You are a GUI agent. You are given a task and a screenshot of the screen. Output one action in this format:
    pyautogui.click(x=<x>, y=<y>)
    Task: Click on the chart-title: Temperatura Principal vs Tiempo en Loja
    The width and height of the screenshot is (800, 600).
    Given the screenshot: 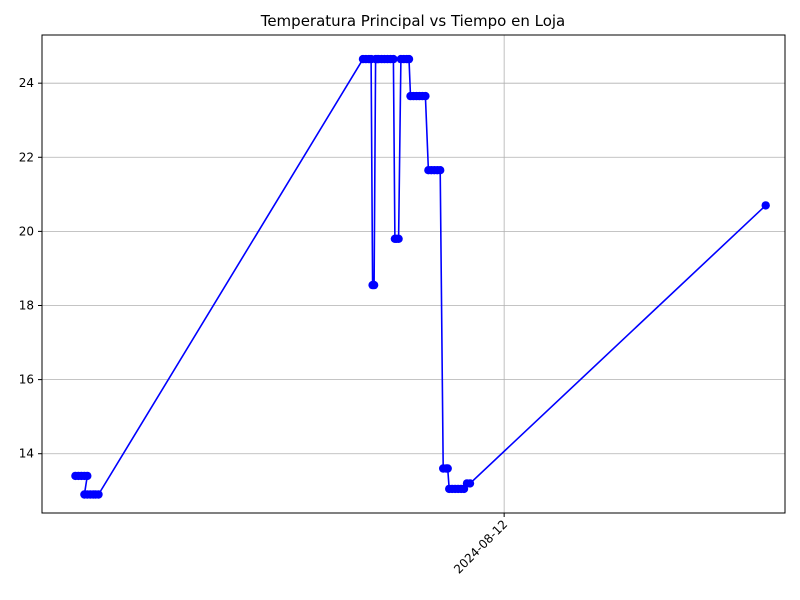 What is the action you would take?
    pyautogui.click(x=413, y=21)
    